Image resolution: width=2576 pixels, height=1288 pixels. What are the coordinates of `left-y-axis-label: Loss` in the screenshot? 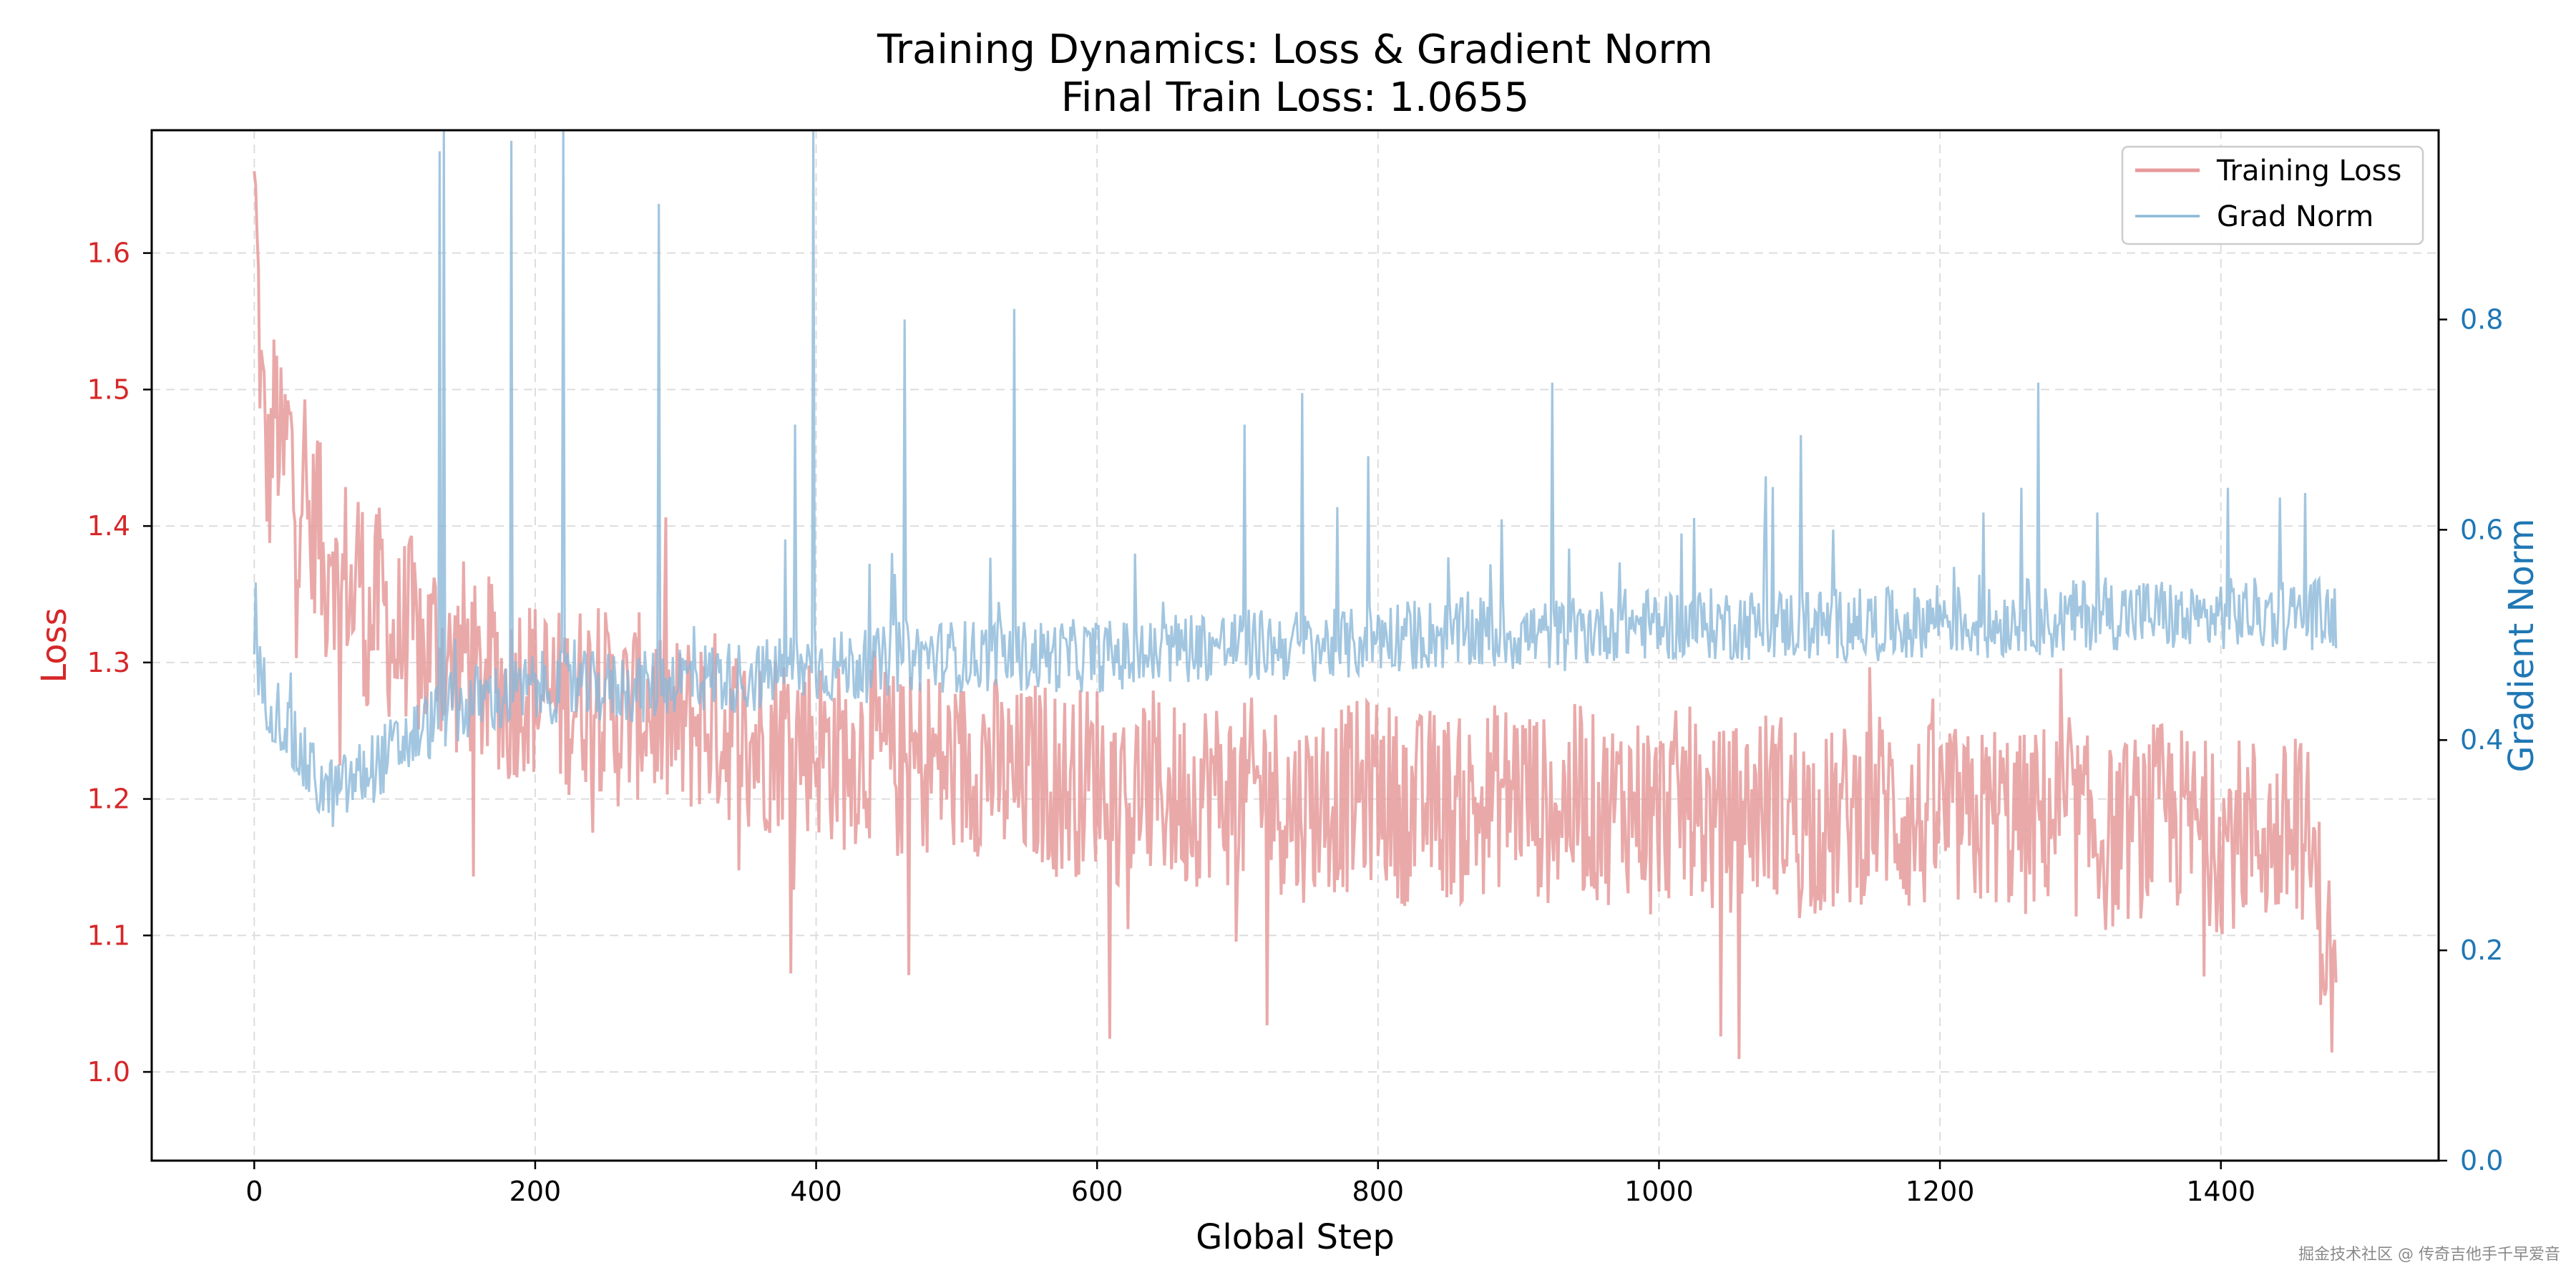 It's located at (54, 645).